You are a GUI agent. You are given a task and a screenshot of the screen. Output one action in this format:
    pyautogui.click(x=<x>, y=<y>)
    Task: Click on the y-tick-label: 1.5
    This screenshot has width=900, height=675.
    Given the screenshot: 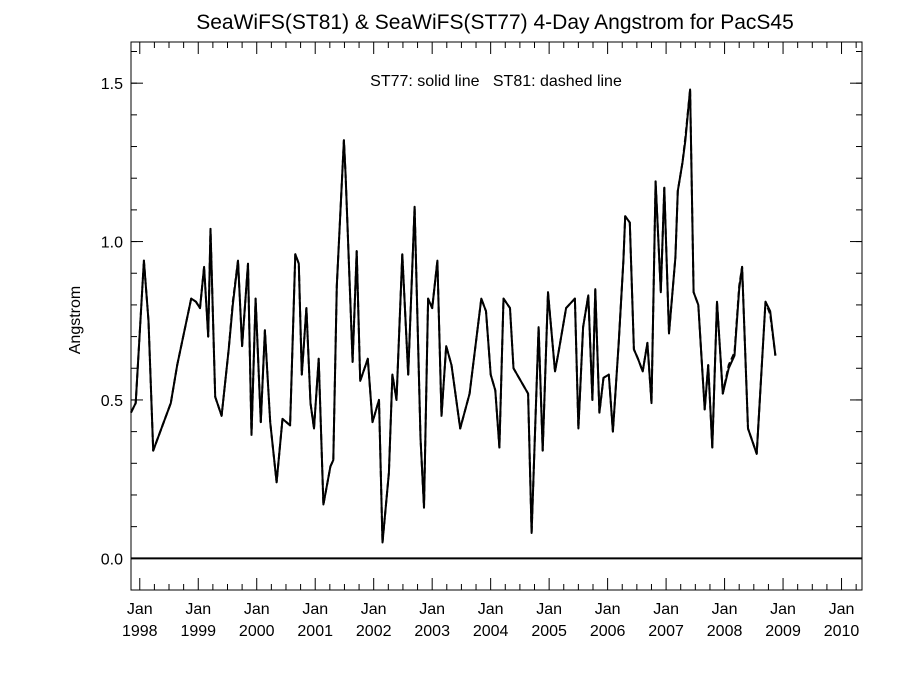 What is the action you would take?
    pyautogui.click(x=112, y=84)
    